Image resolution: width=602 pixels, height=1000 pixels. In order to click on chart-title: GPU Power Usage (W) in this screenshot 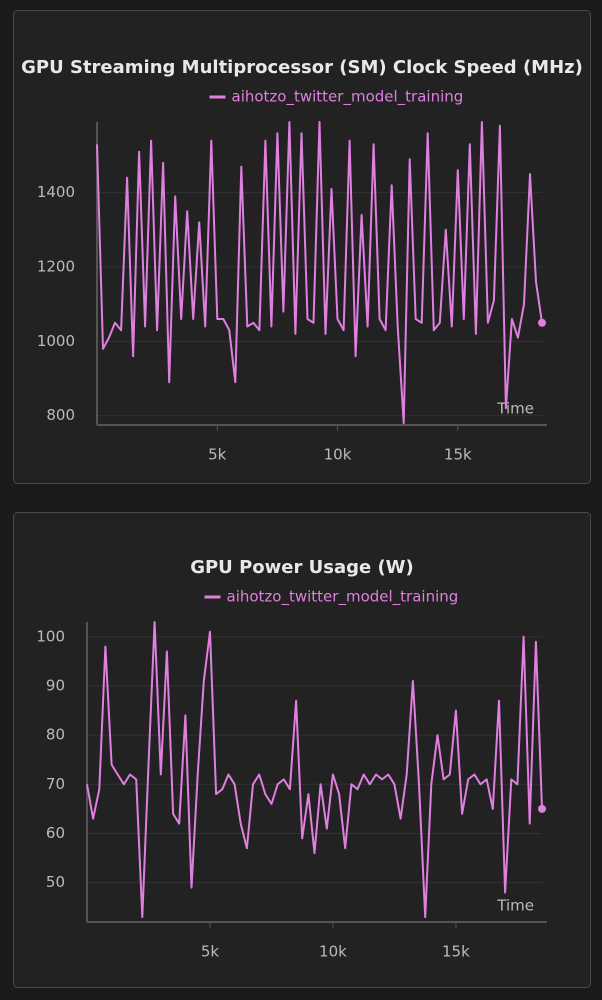, I will do `click(302, 567)`.